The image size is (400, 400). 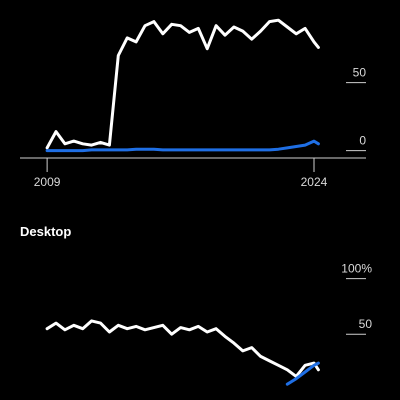 What do you see at coordinates (362, 141) in the screenshot?
I see `y-tick-label: 0` at bounding box center [362, 141].